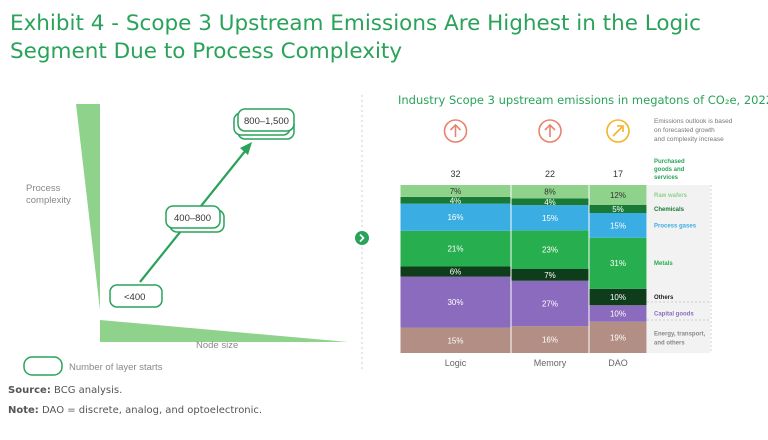 The height and width of the screenshot is (440, 768). What do you see at coordinates (48, 200) in the screenshot?
I see `y-axis-label-line2: complexity` at bounding box center [48, 200].